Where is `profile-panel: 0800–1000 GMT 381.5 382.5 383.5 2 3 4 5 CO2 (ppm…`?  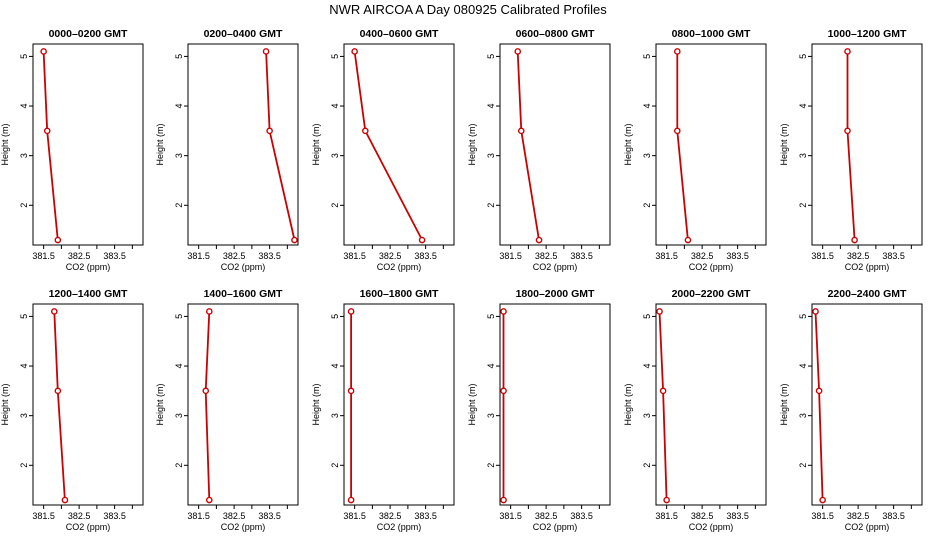
profile-panel: 0800–1000 GMT 381.5 382.5 383.5 2 3 4 5 CO2 (ppm… is located at coordinates (695, 150).